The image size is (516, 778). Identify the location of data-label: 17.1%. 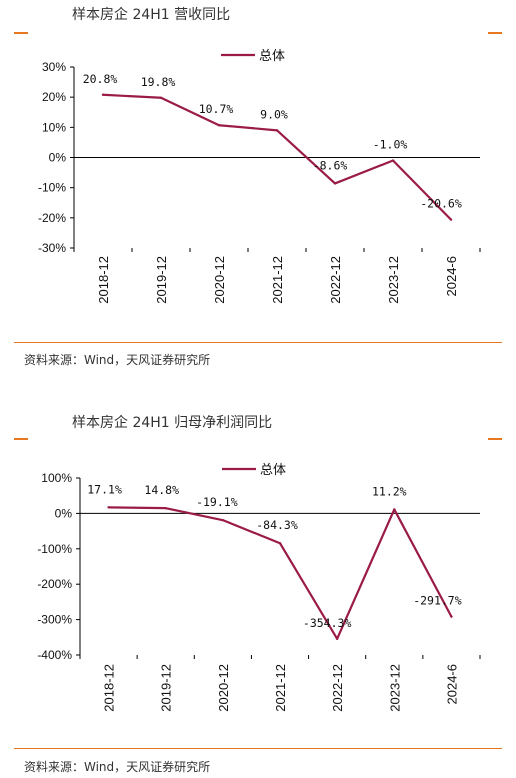
(104, 489).